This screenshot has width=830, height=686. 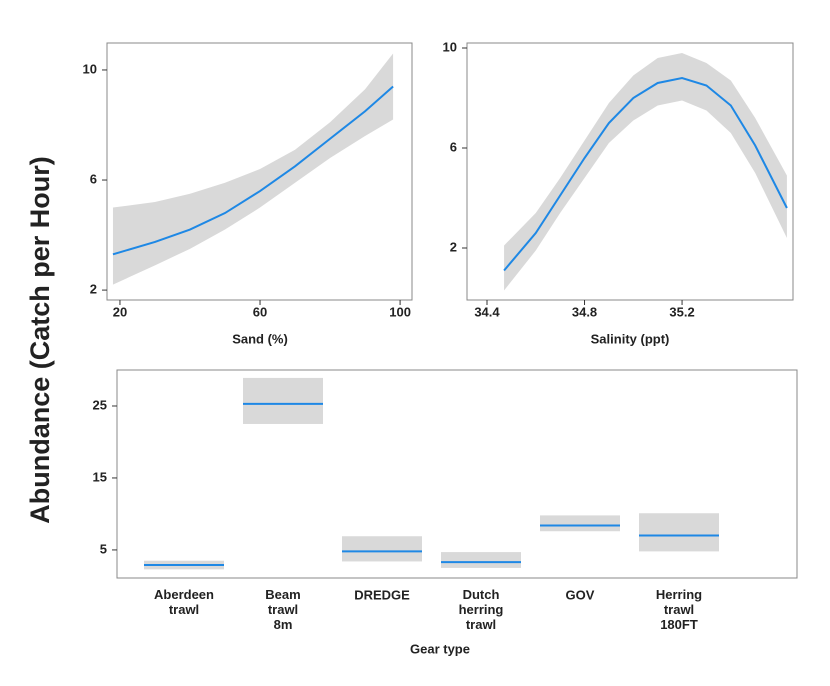 I want to click on y-tick-label: 5, so click(x=103, y=548).